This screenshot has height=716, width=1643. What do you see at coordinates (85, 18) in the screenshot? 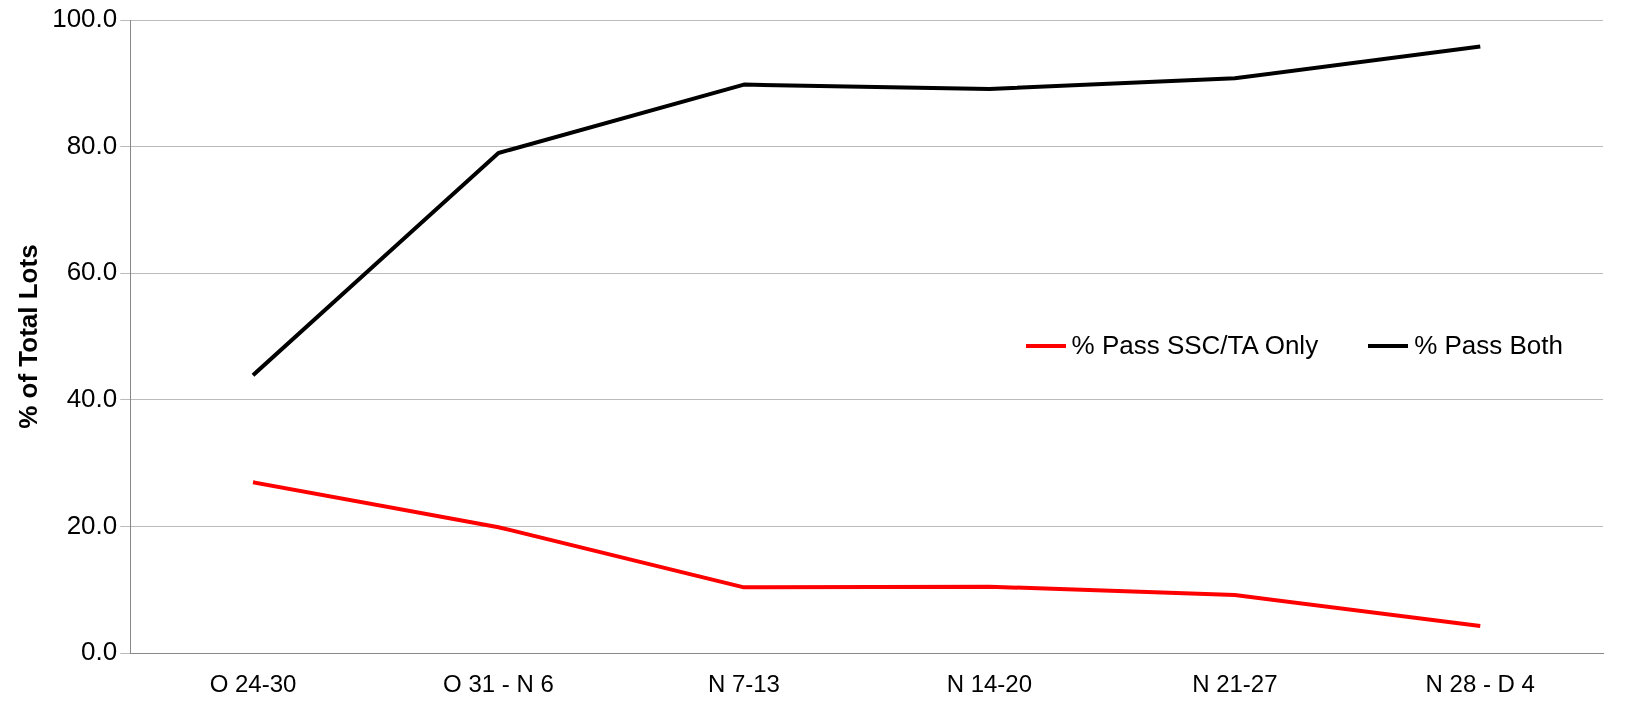
I see `y-tick-label: 100.0` at bounding box center [85, 18].